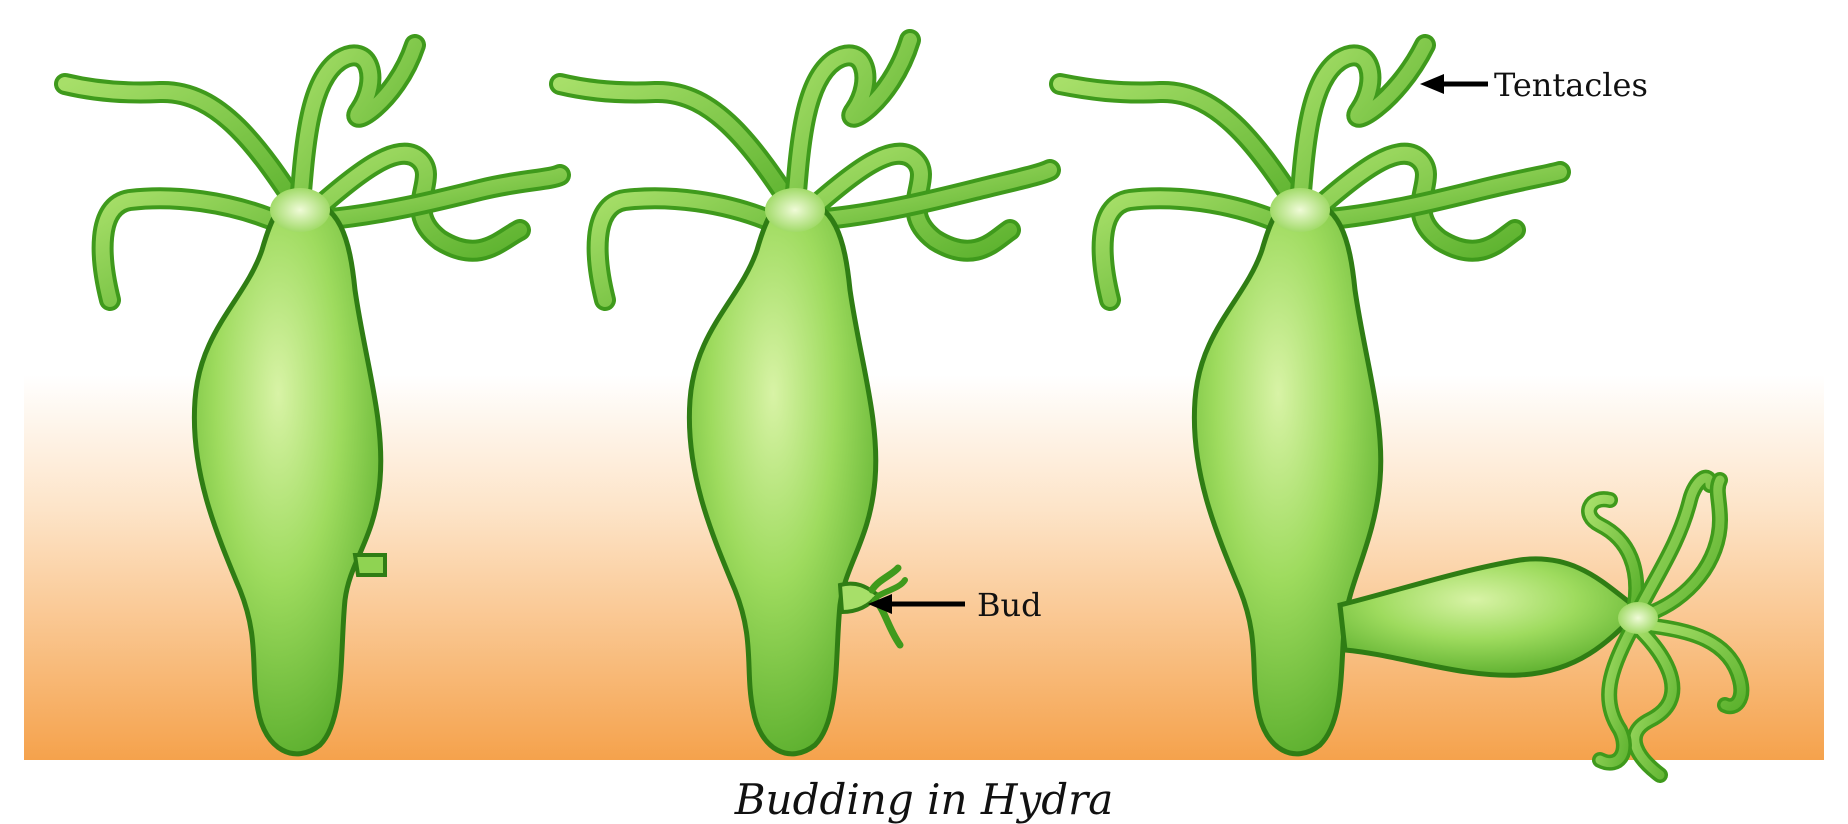  I want to click on daughter-hydra, so click(1543, 626).